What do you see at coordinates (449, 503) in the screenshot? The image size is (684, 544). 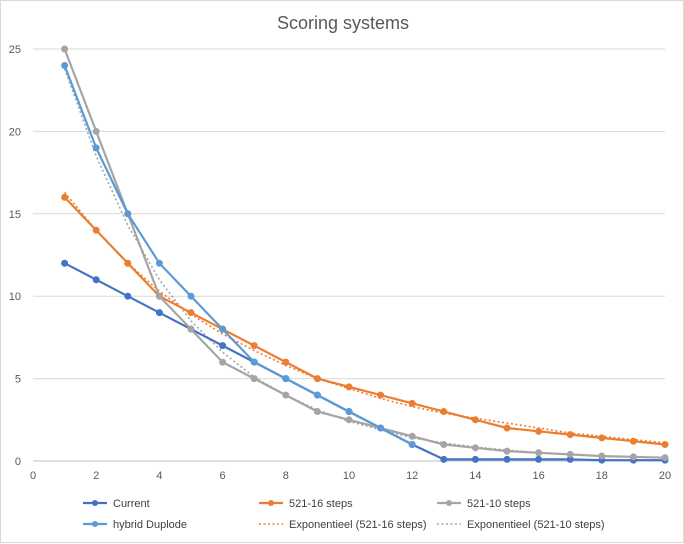 I see `legend-marker-521-10-steps` at bounding box center [449, 503].